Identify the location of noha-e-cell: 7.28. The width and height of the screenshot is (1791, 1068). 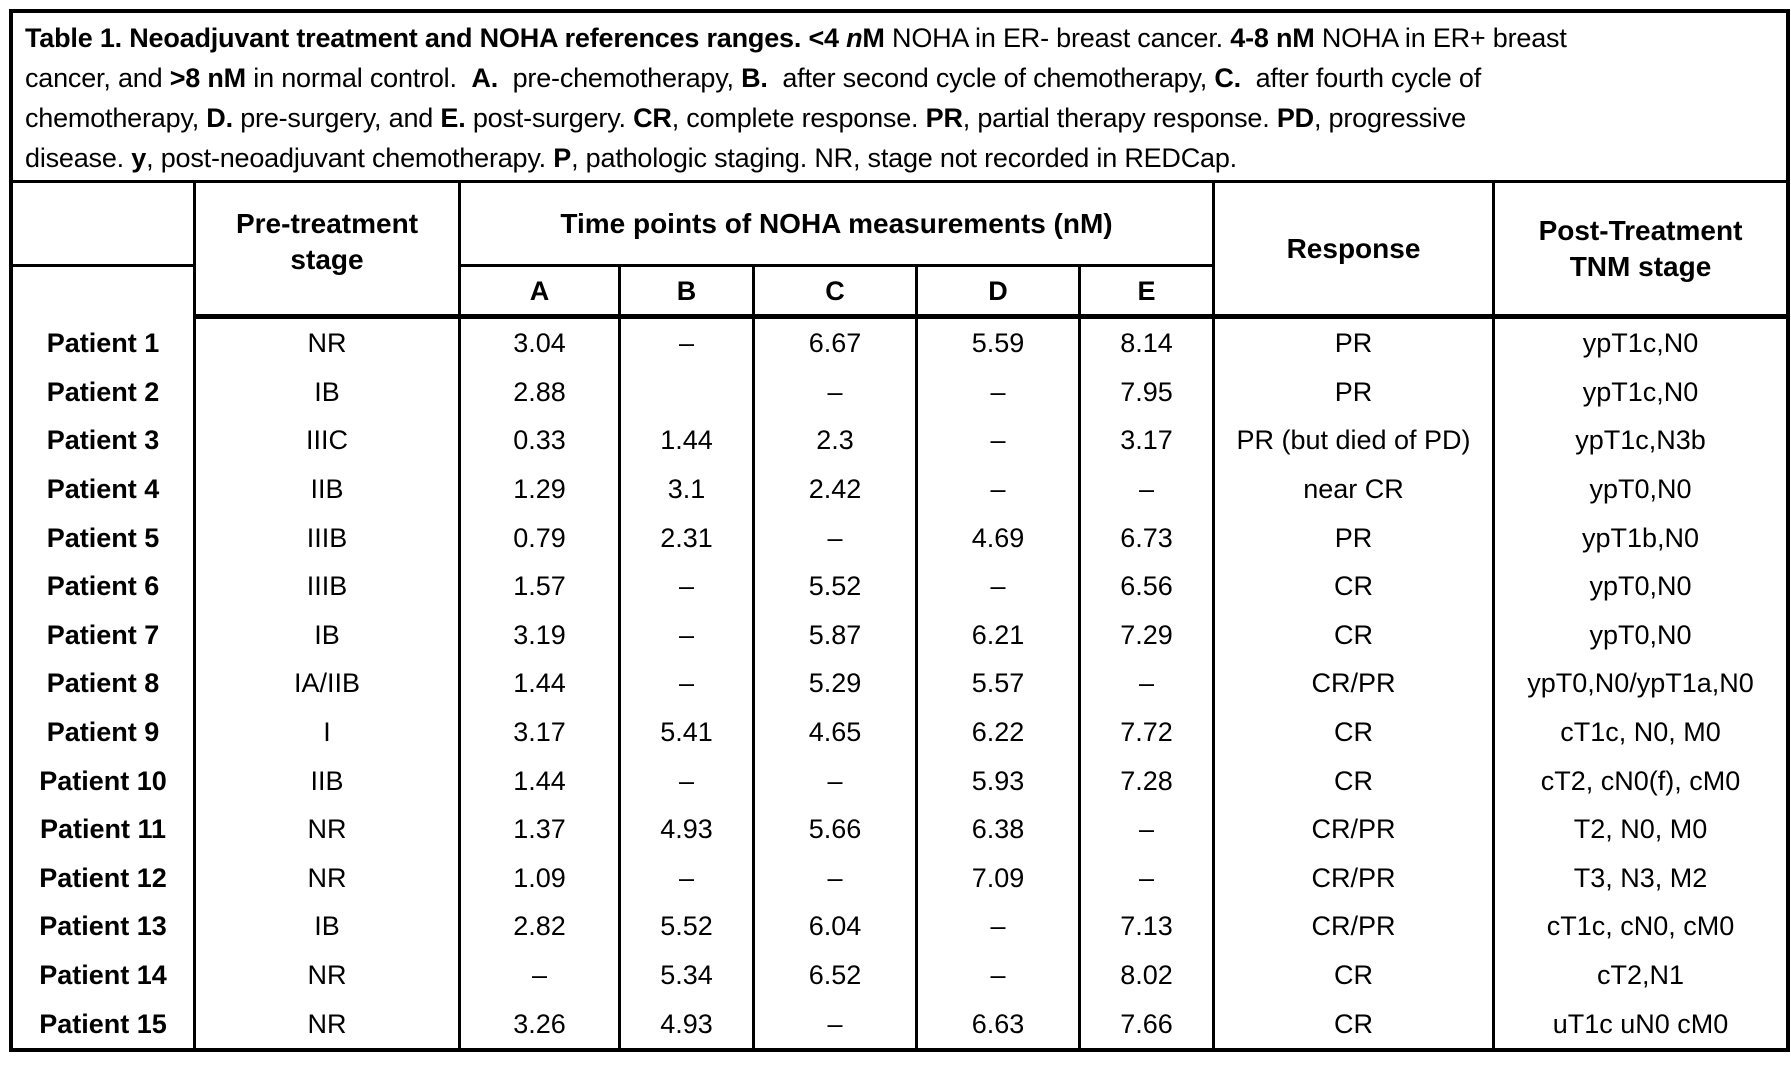
(1148, 780).